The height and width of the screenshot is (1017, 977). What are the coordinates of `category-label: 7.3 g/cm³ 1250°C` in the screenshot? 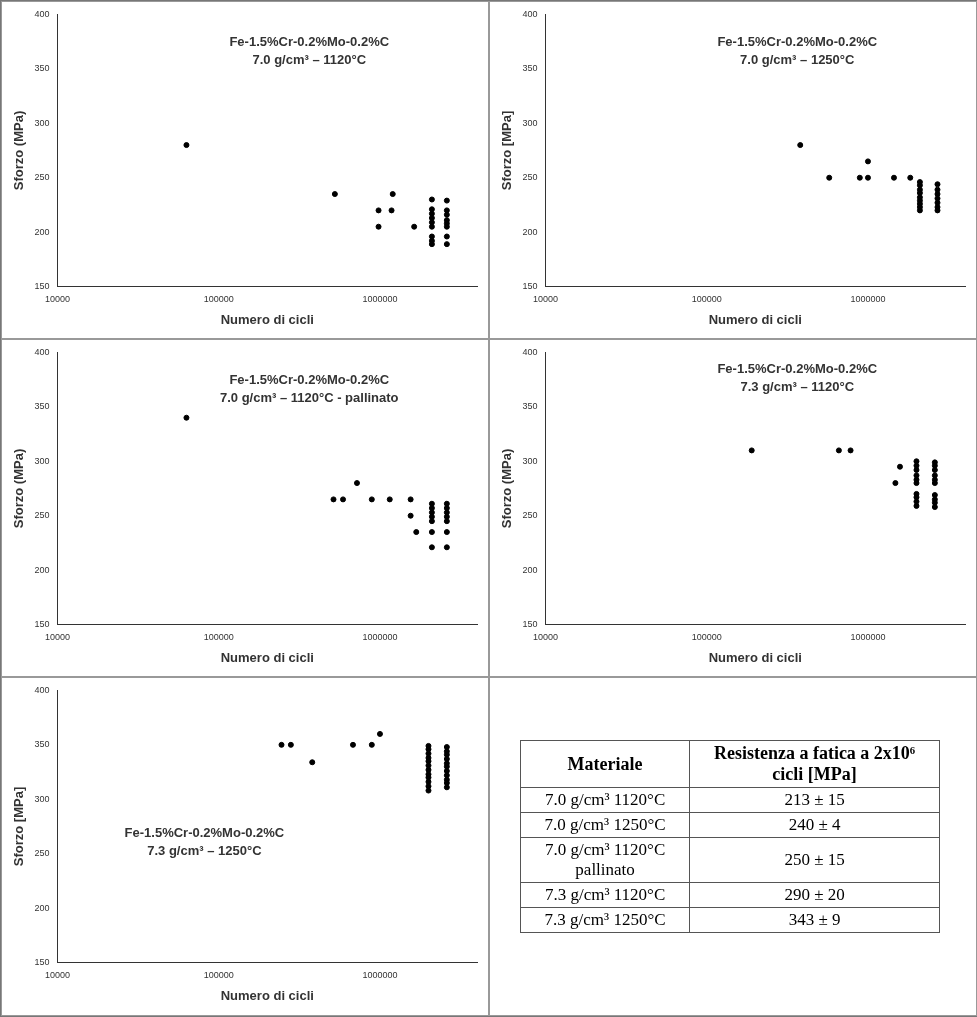 It's located at (605, 920).